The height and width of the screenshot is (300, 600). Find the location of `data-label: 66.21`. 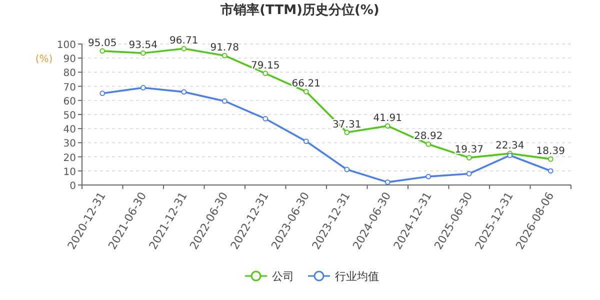

data-label: 66.21 is located at coordinates (306, 84).